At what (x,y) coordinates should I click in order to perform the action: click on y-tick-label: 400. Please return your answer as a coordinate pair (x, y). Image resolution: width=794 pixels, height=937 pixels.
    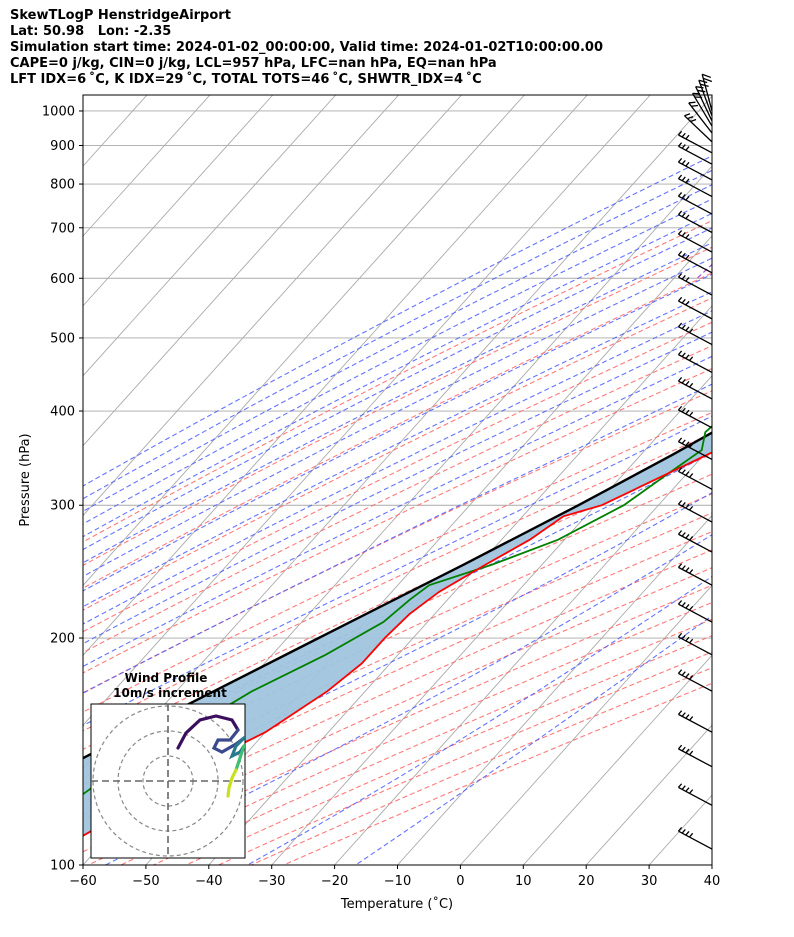
    Looking at the image, I should click on (62, 412).